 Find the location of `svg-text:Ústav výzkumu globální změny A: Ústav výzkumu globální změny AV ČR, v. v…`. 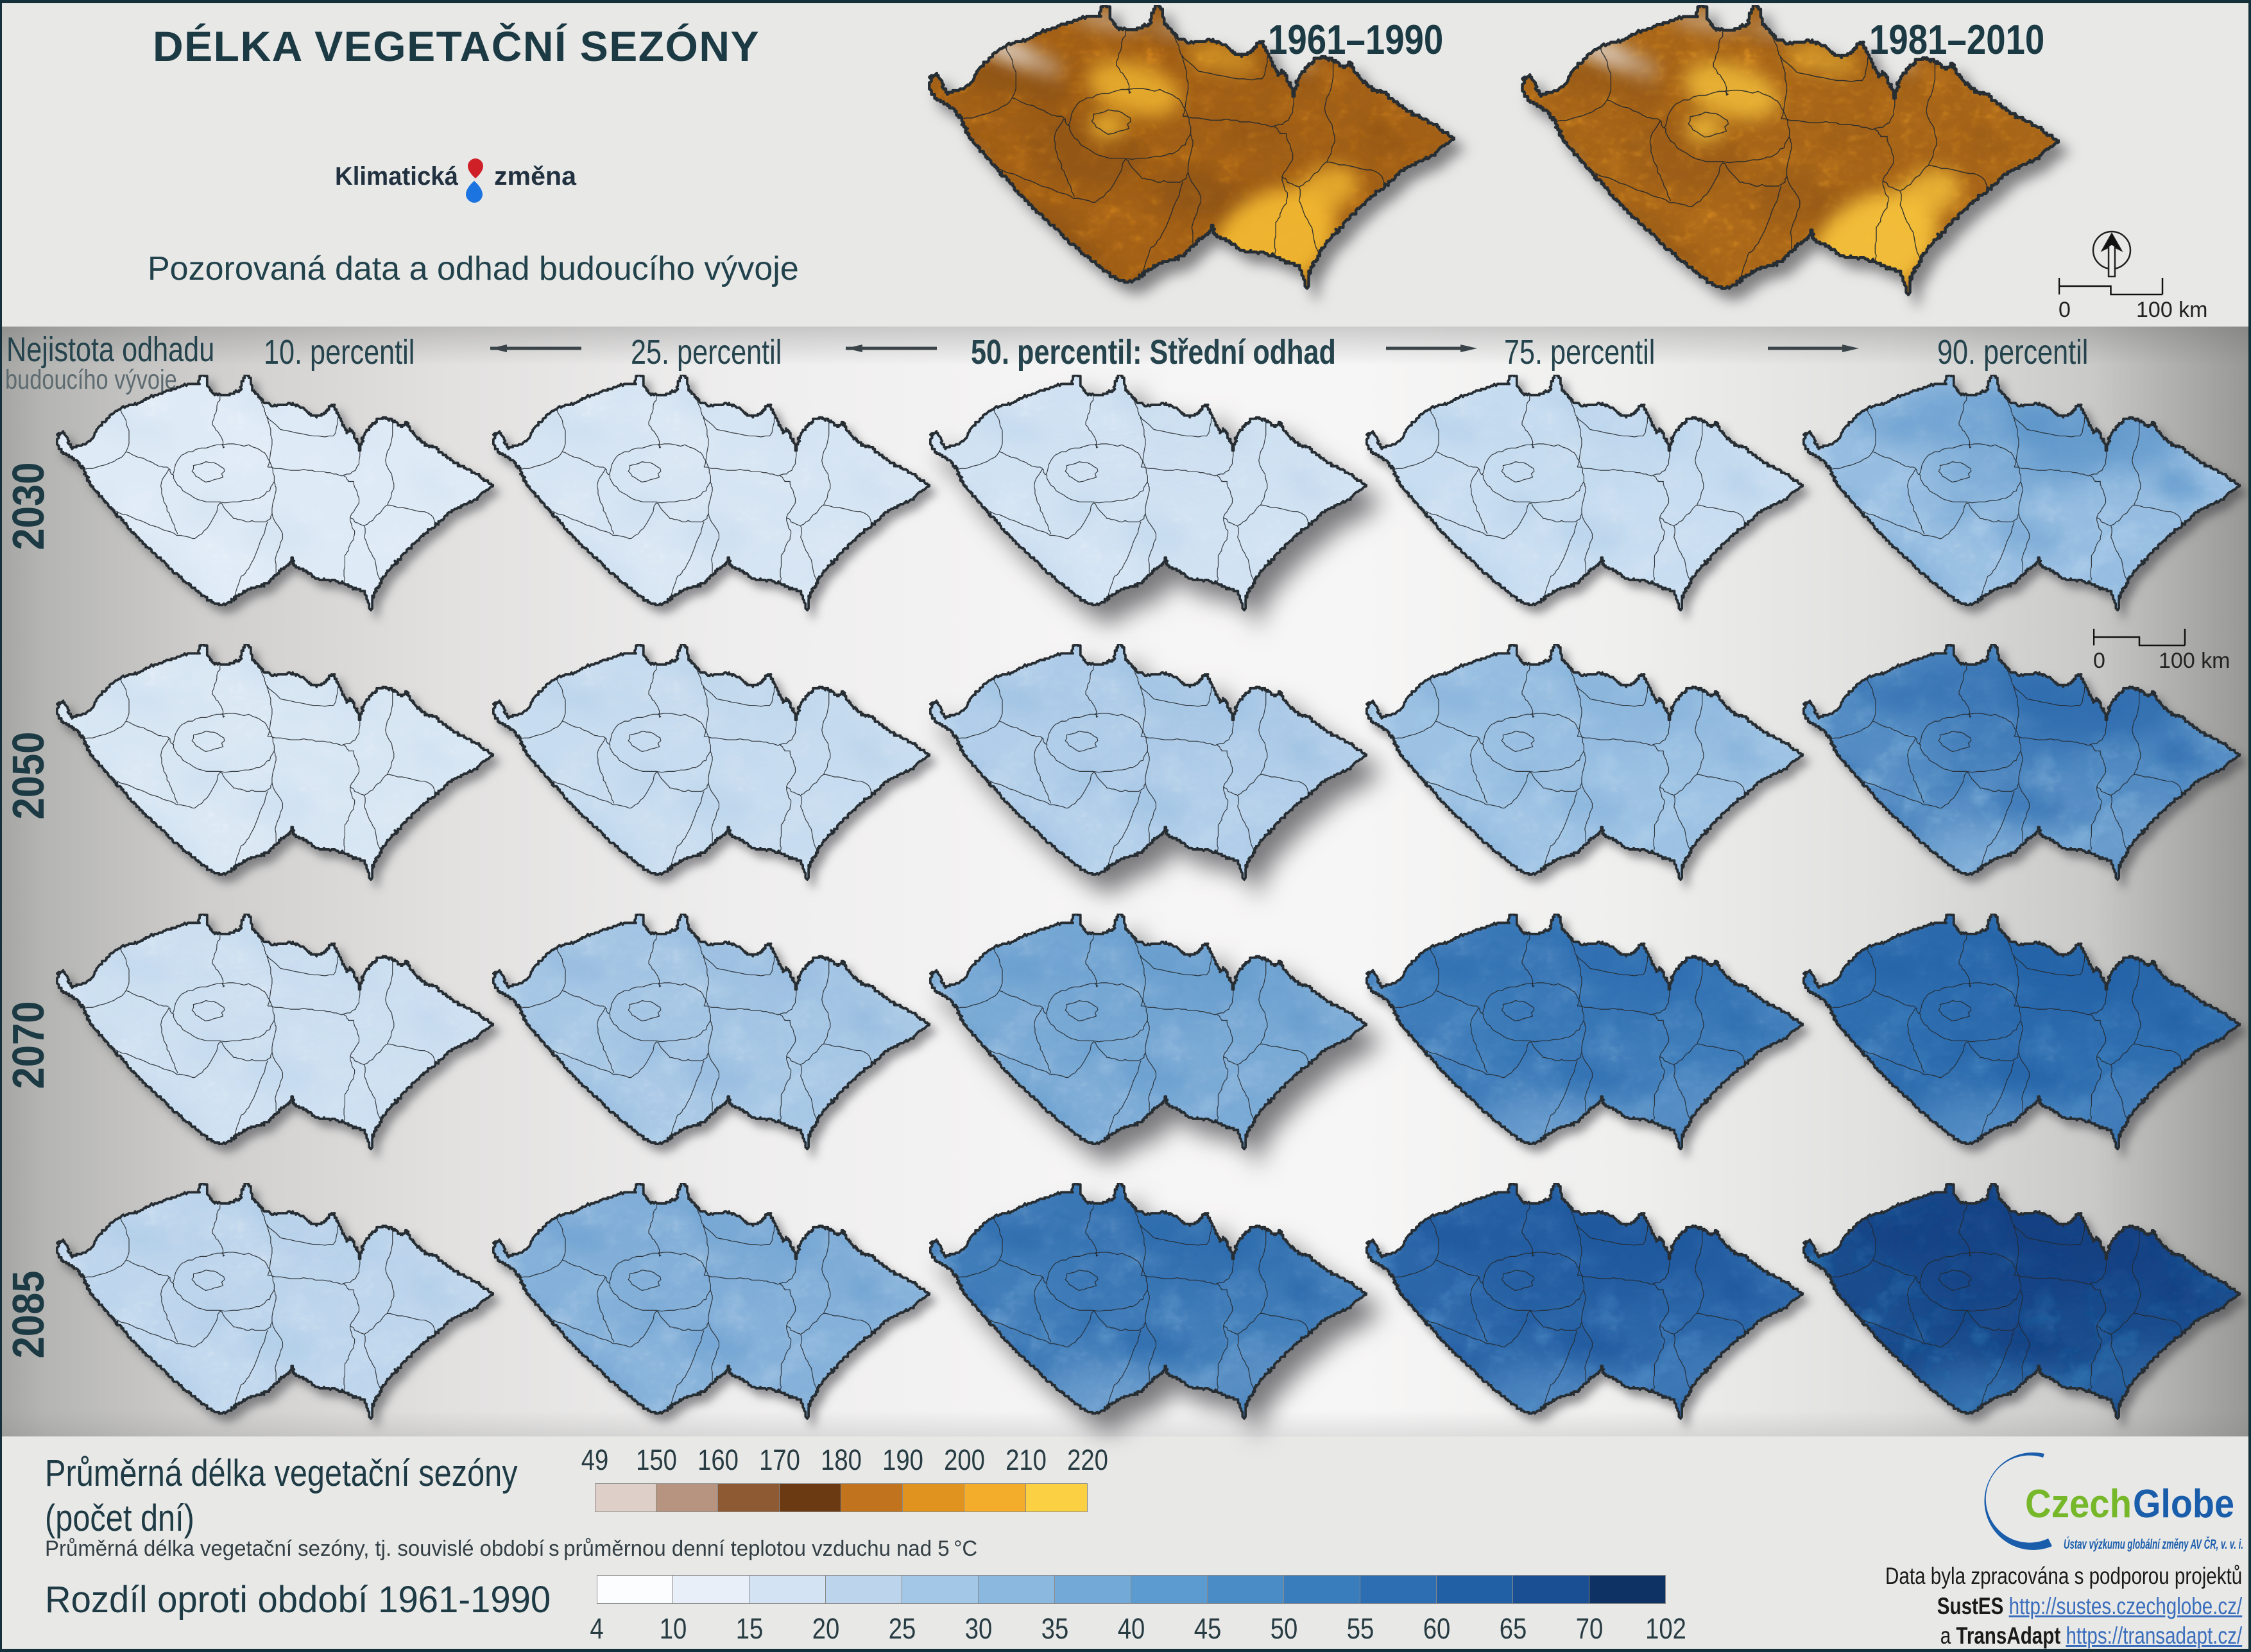

svg-text:Ústav výzkumu globální změny A: Ústav výzkumu globální změny AV ČR, v. v… is located at coordinates (2153, 1544).